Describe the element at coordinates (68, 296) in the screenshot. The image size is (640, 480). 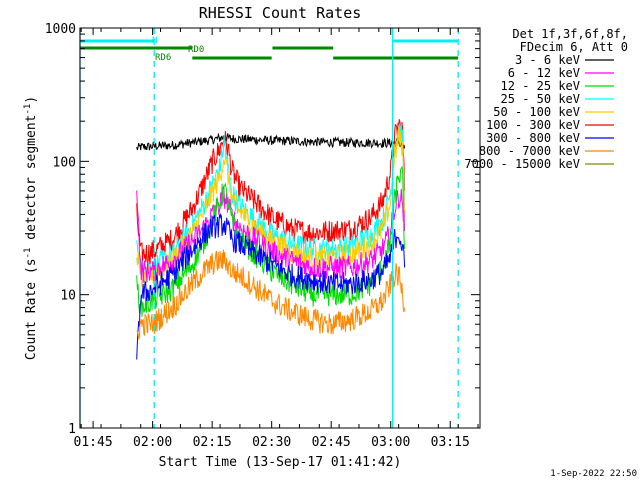
I see `y-tick-label-1: 10` at that location.